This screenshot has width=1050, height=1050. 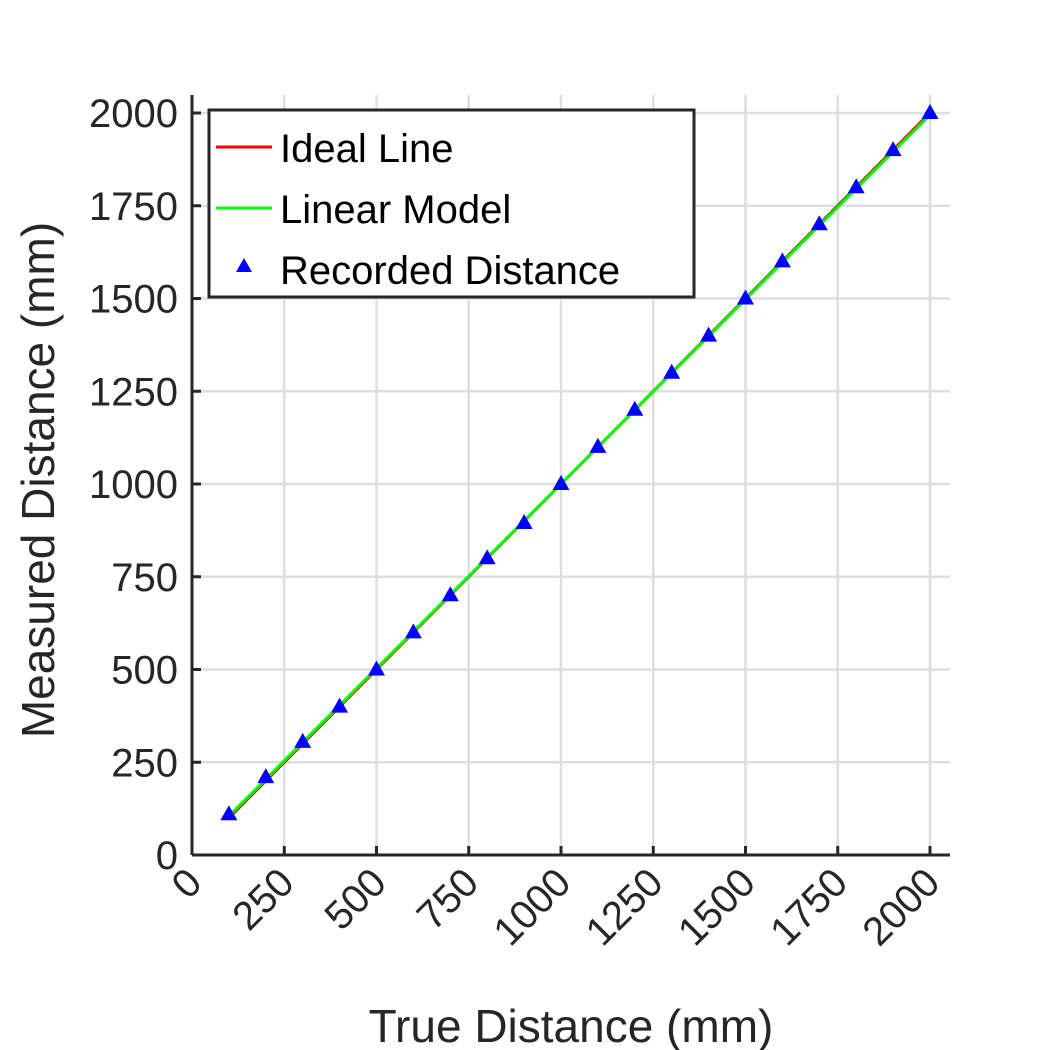 I want to click on y-tick-label: 1250, so click(x=133, y=392).